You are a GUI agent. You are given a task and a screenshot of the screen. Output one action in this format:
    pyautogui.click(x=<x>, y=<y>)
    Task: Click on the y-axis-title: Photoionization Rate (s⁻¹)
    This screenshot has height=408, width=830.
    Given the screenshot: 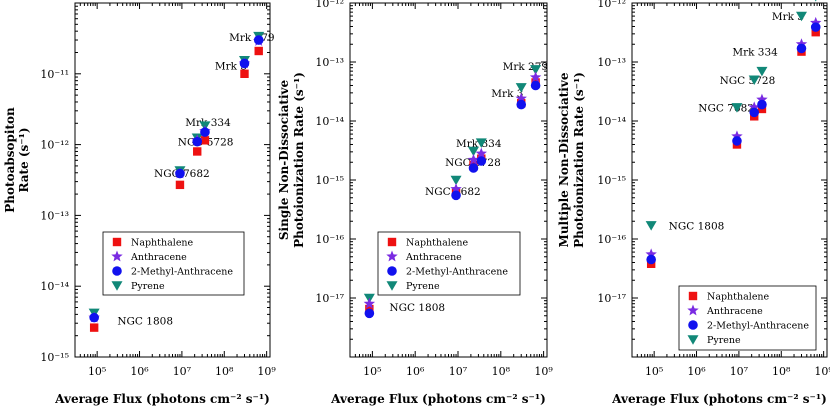 What is the action you would take?
    pyautogui.click(x=299, y=160)
    